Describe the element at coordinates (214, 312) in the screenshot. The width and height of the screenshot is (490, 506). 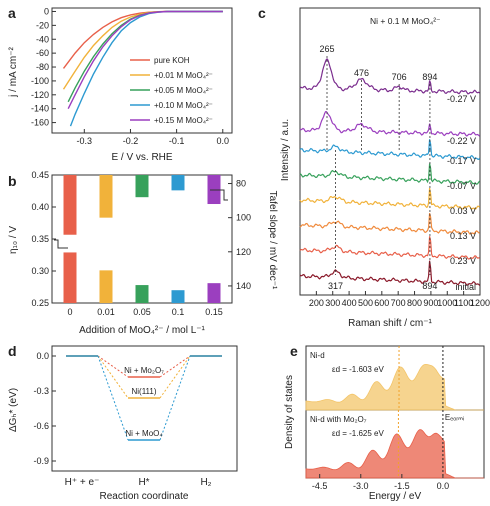
I see `panel-b-xtick-label: 0.15` at that location.